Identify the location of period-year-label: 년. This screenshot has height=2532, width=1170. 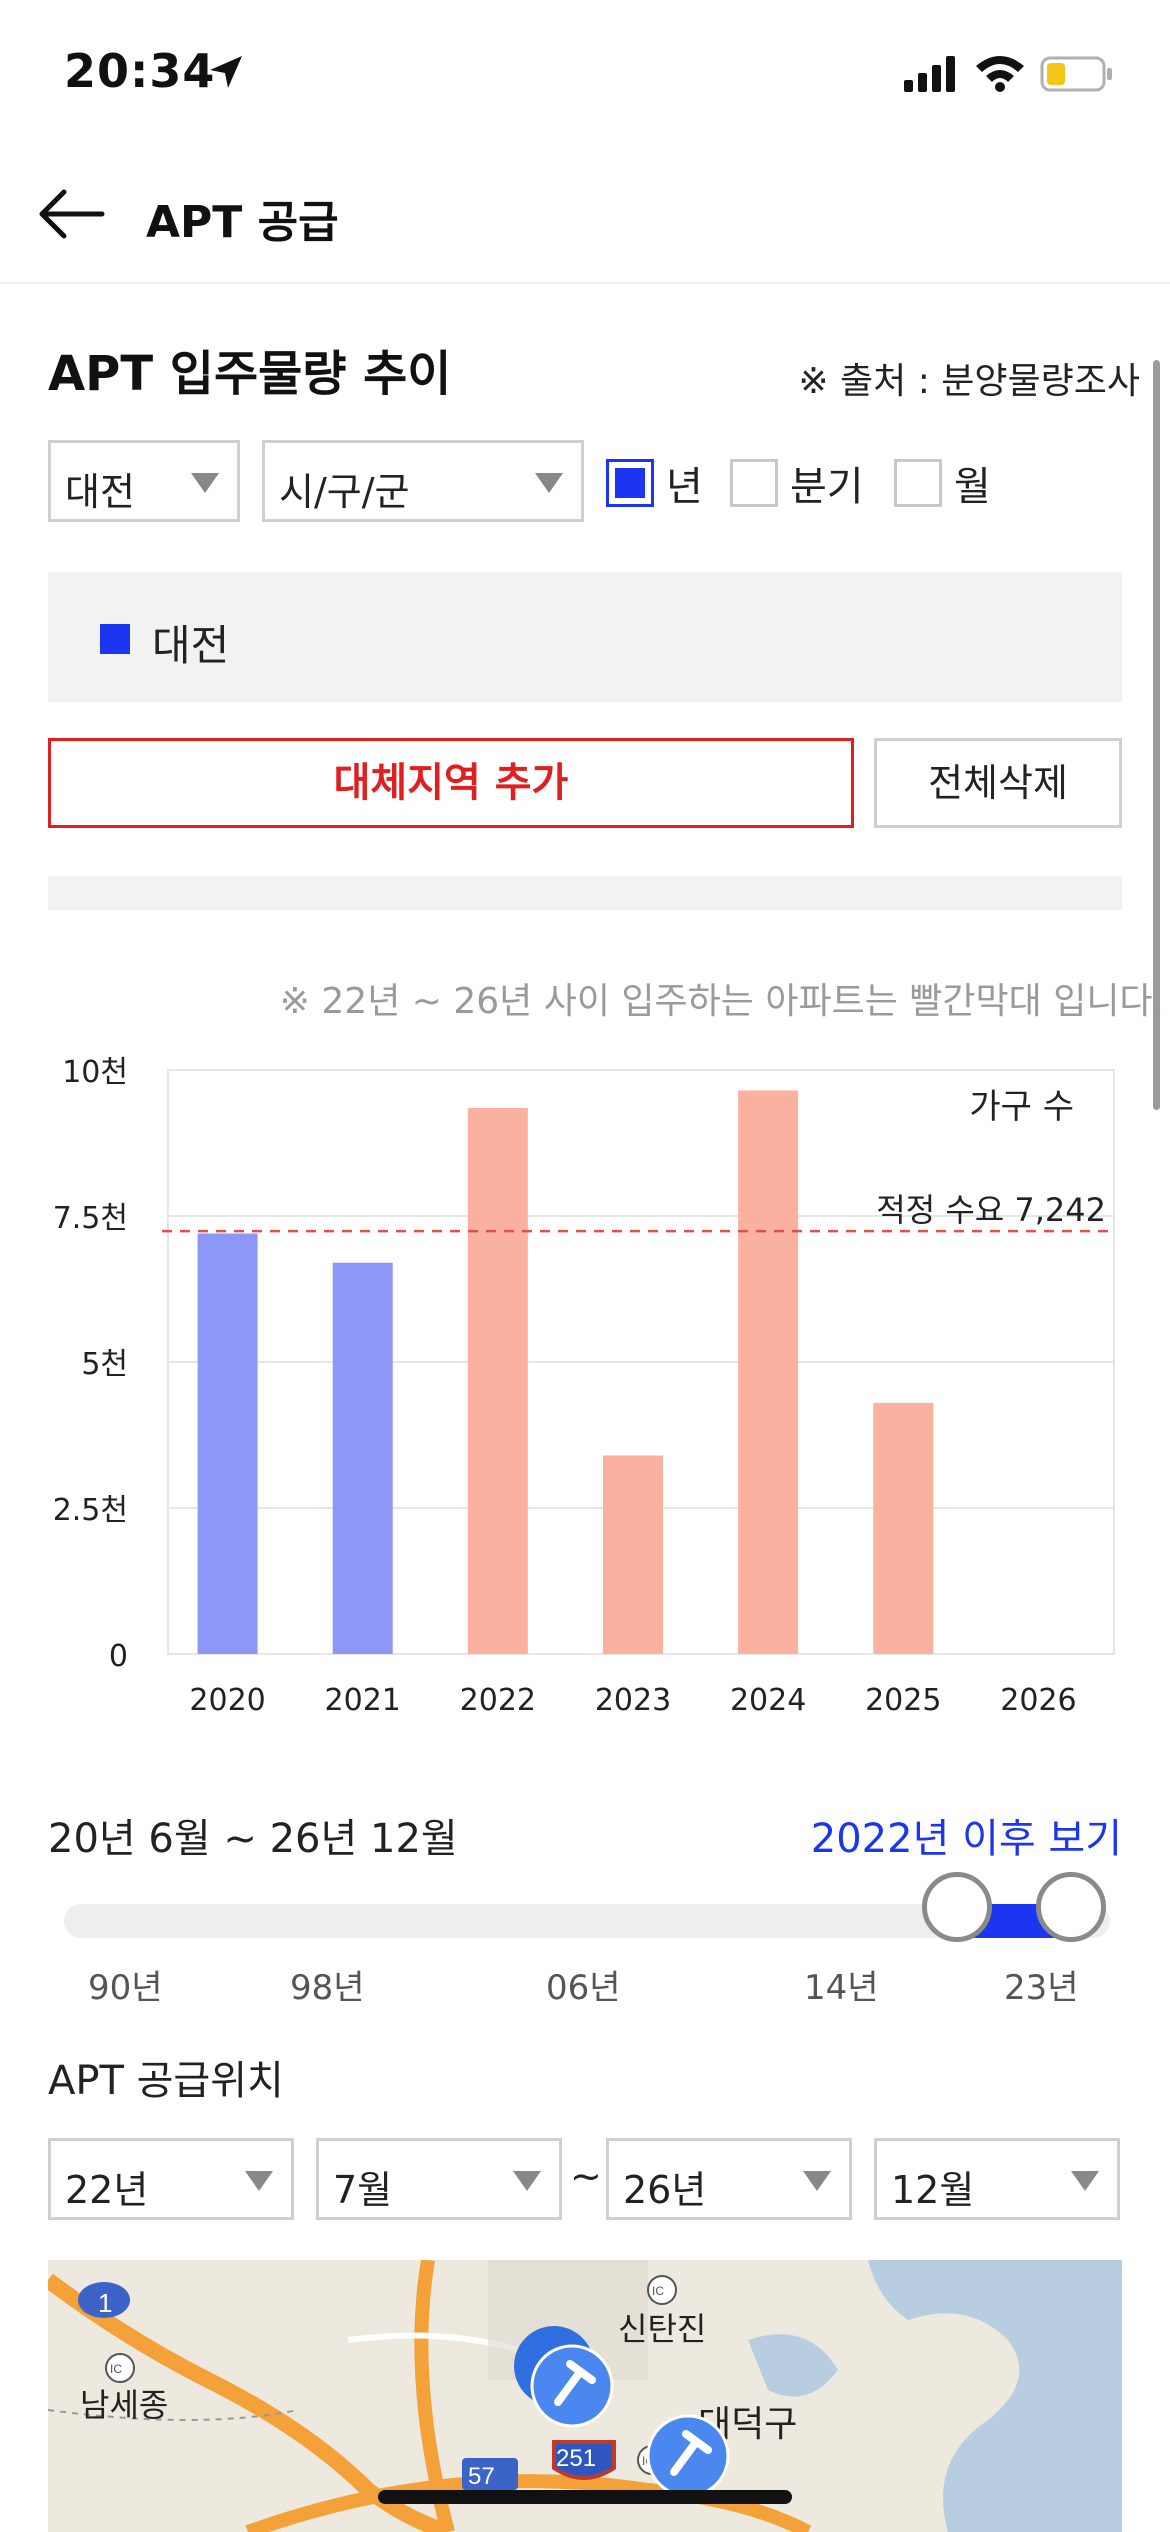
(684, 487).